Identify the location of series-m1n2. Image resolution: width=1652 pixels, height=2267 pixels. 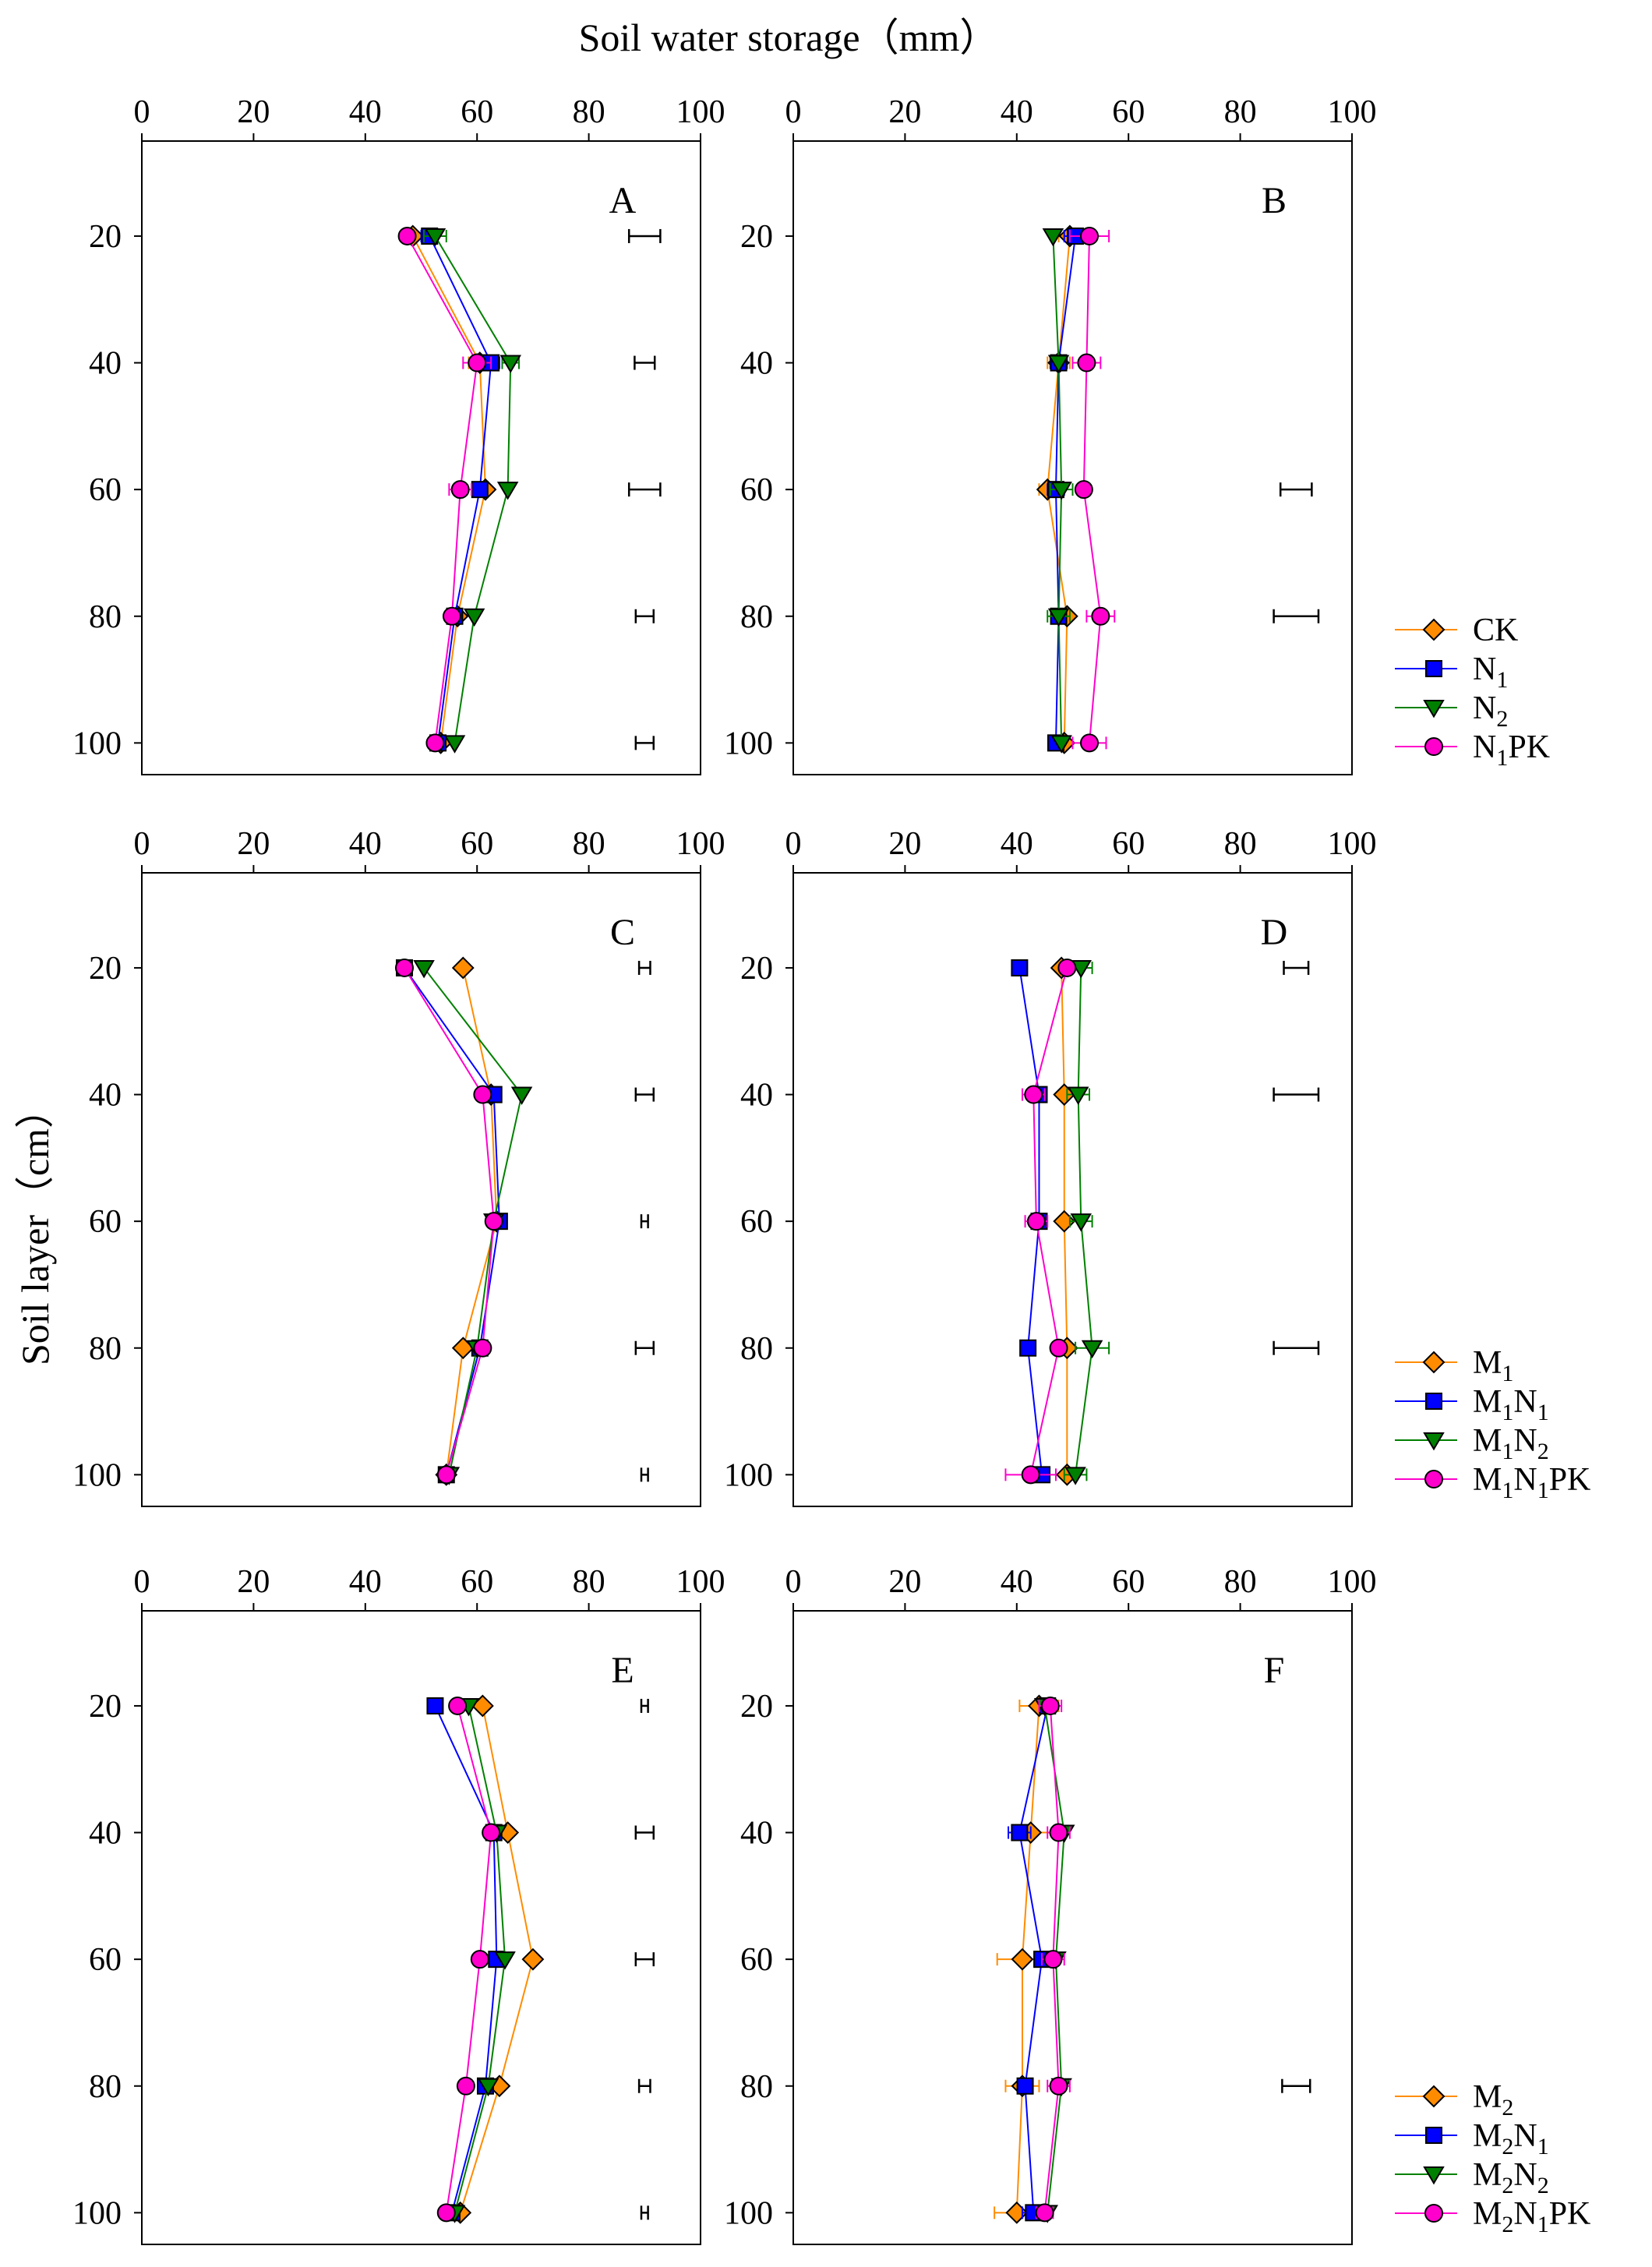
(473, 1222).